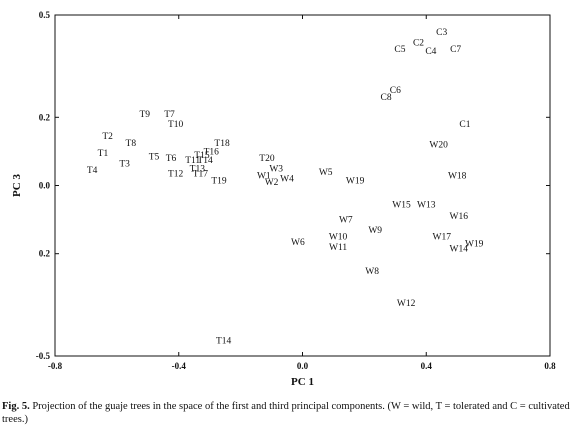 Image resolution: width=583 pixels, height=435 pixels. Describe the element at coordinates (375, 231) in the screenshot. I see `data-point: W9` at that location.